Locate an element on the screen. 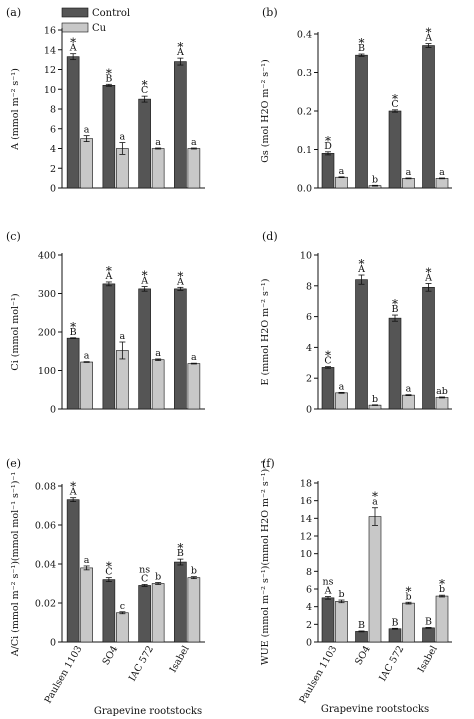 The height and width of the screenshot is (719, 474). y-tick-label: 0.3 is located at coordinates (304, 73).